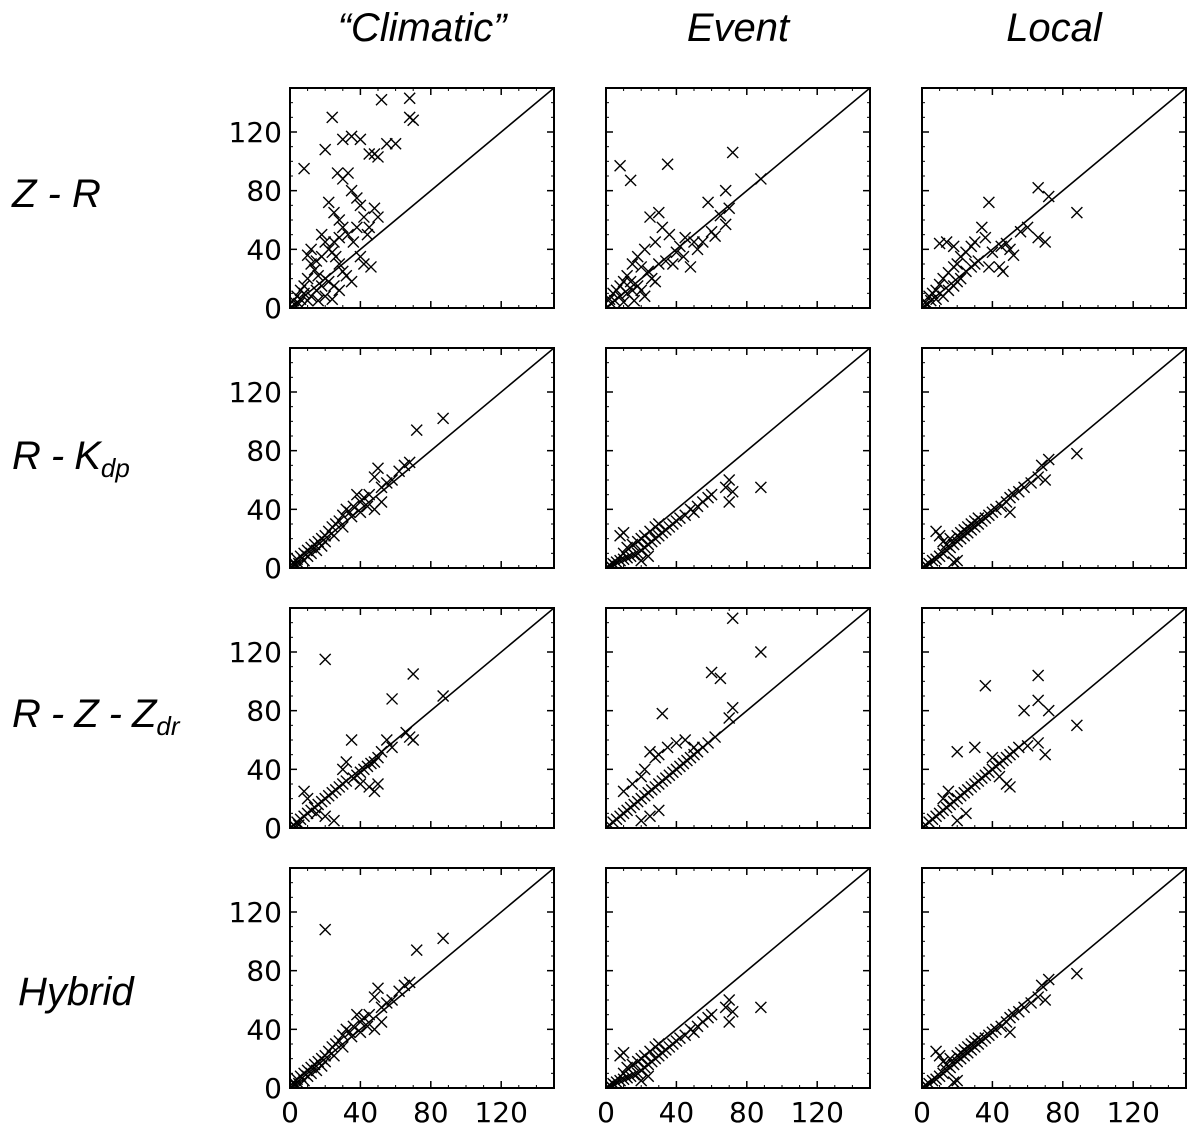 The image size is (1187, 1135). What do you see at coordinates (144, 714) in the screenshot?
I see `row-label-r-z-zdr-z2: Z` at bounding box center [144, 714].